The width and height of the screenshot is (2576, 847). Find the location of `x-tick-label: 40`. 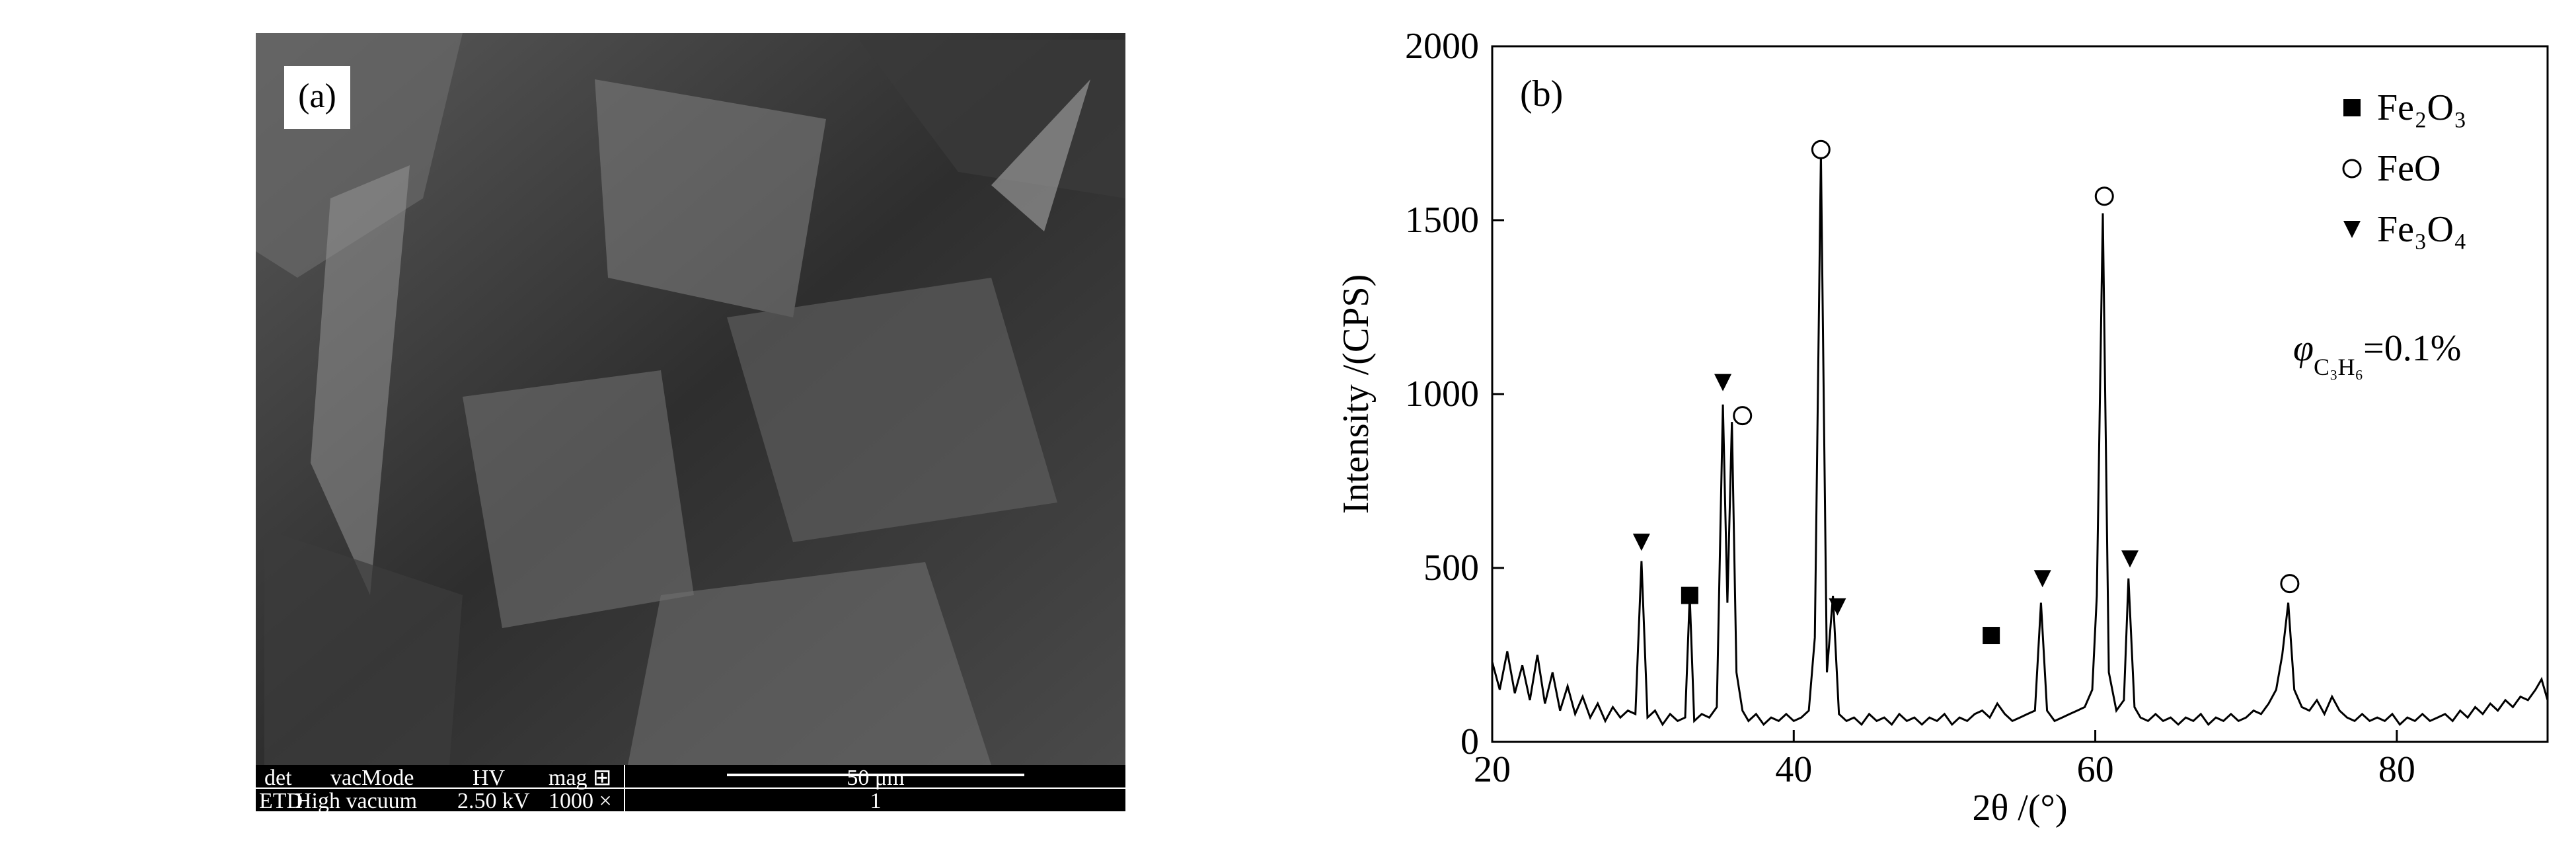

x-tick-label: 40 is located at coordinates (1793, 769).